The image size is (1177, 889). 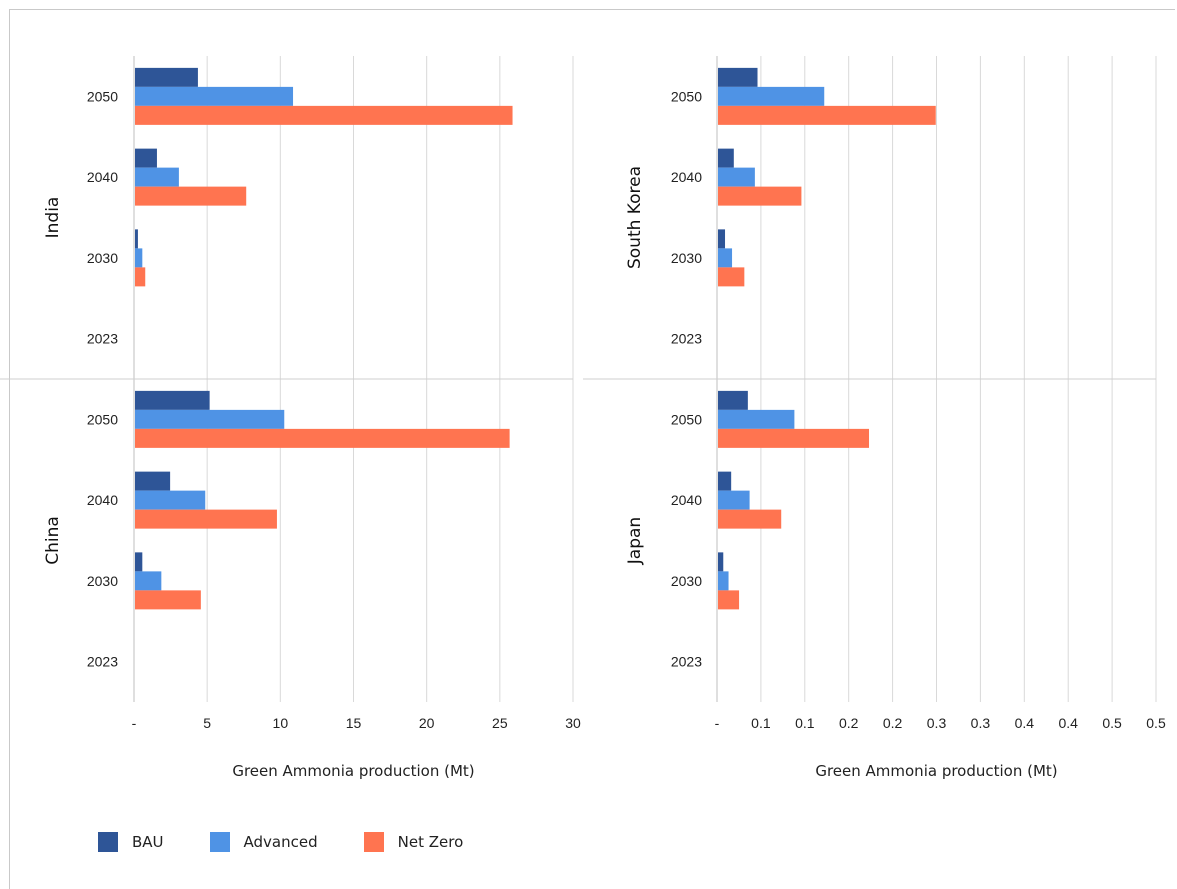 What do you see at coordinates (108, 842) in the screenshot?
I see `legend-swatch-bau` at bounding box center [108, 842].